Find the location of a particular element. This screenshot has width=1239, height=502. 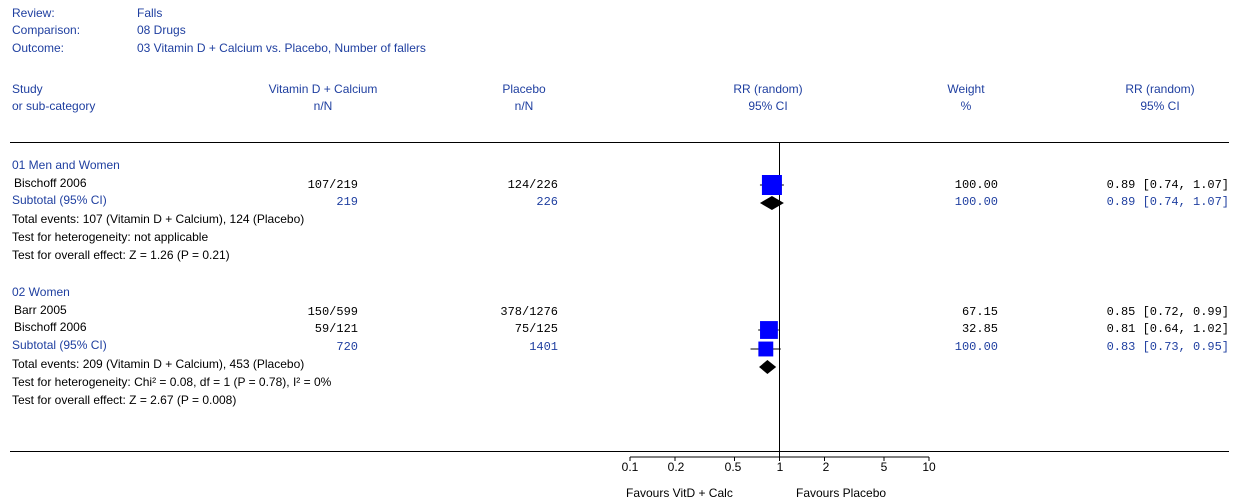

header-plot-ci: 95% CI is located at coordinates (768, 106).